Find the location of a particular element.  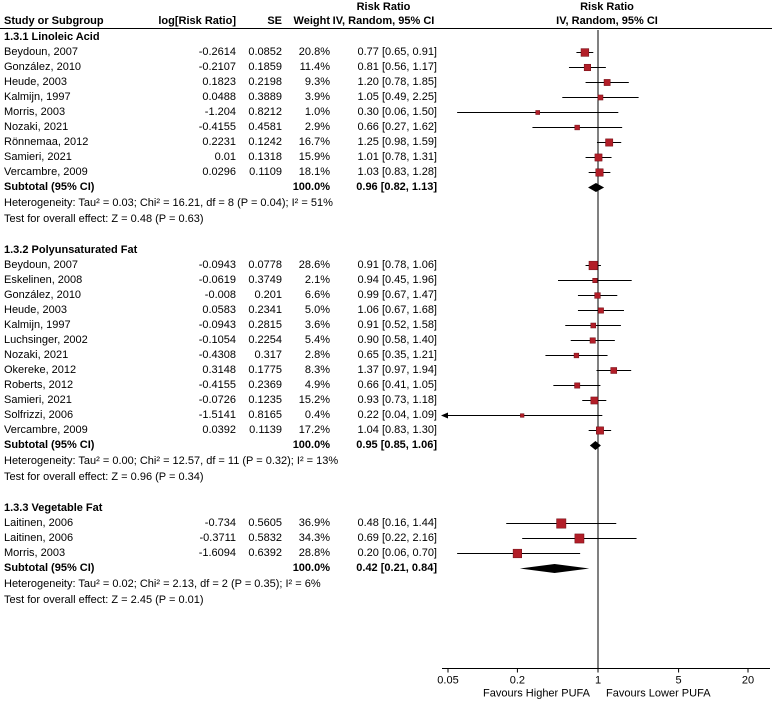

header-spacer-study is located at coordinates (69, 7).